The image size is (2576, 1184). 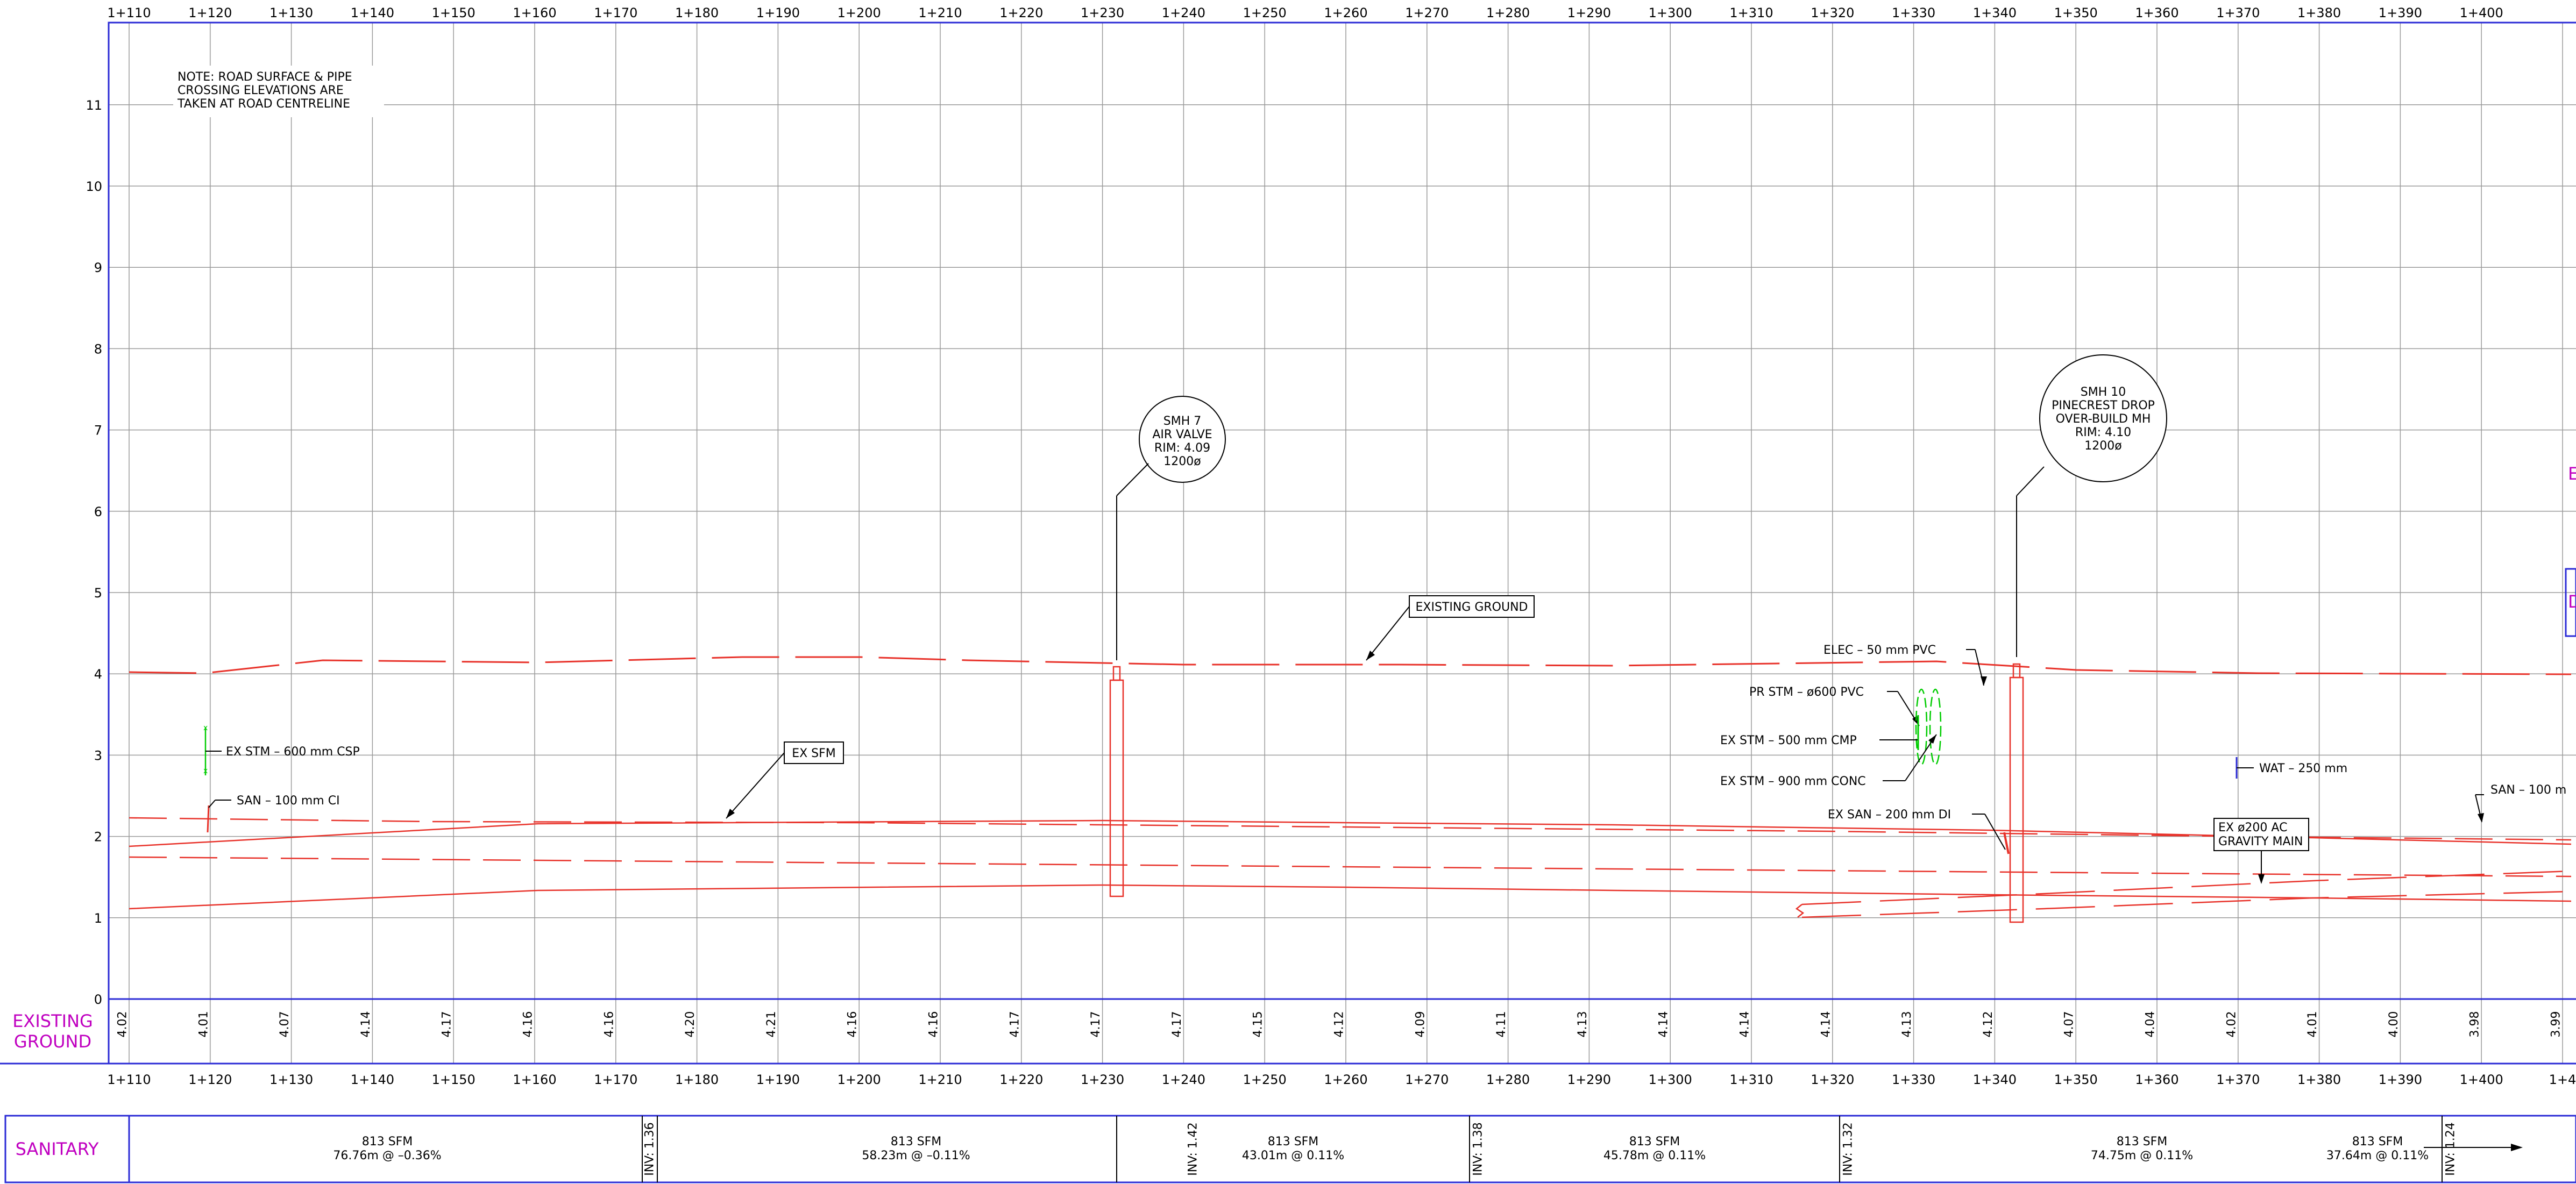 I want to click on existing-ground-label: EXISTING GROUND, so click(x=1450, y=628).